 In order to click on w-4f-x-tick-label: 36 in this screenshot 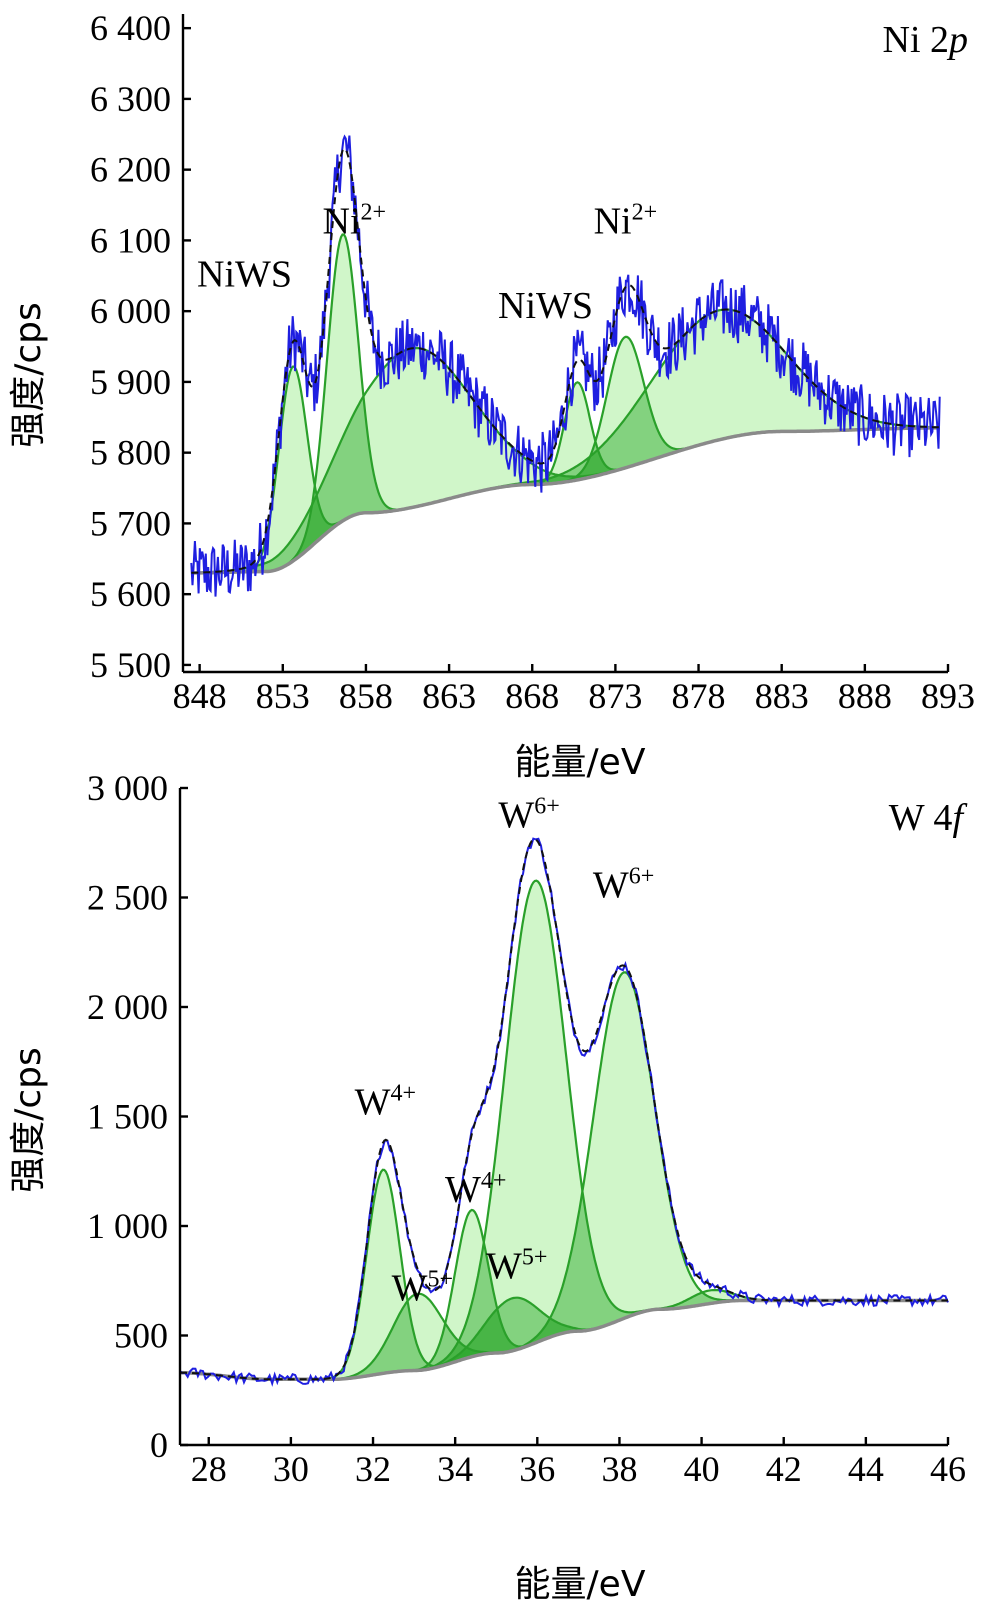, I will do `click(537, 1469)`.